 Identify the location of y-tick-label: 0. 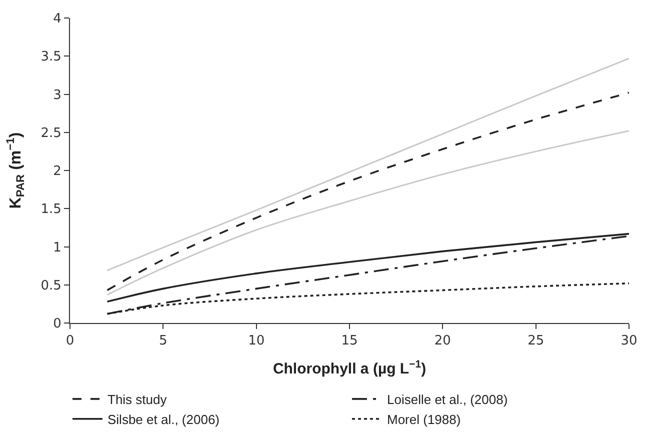
(57, 324).